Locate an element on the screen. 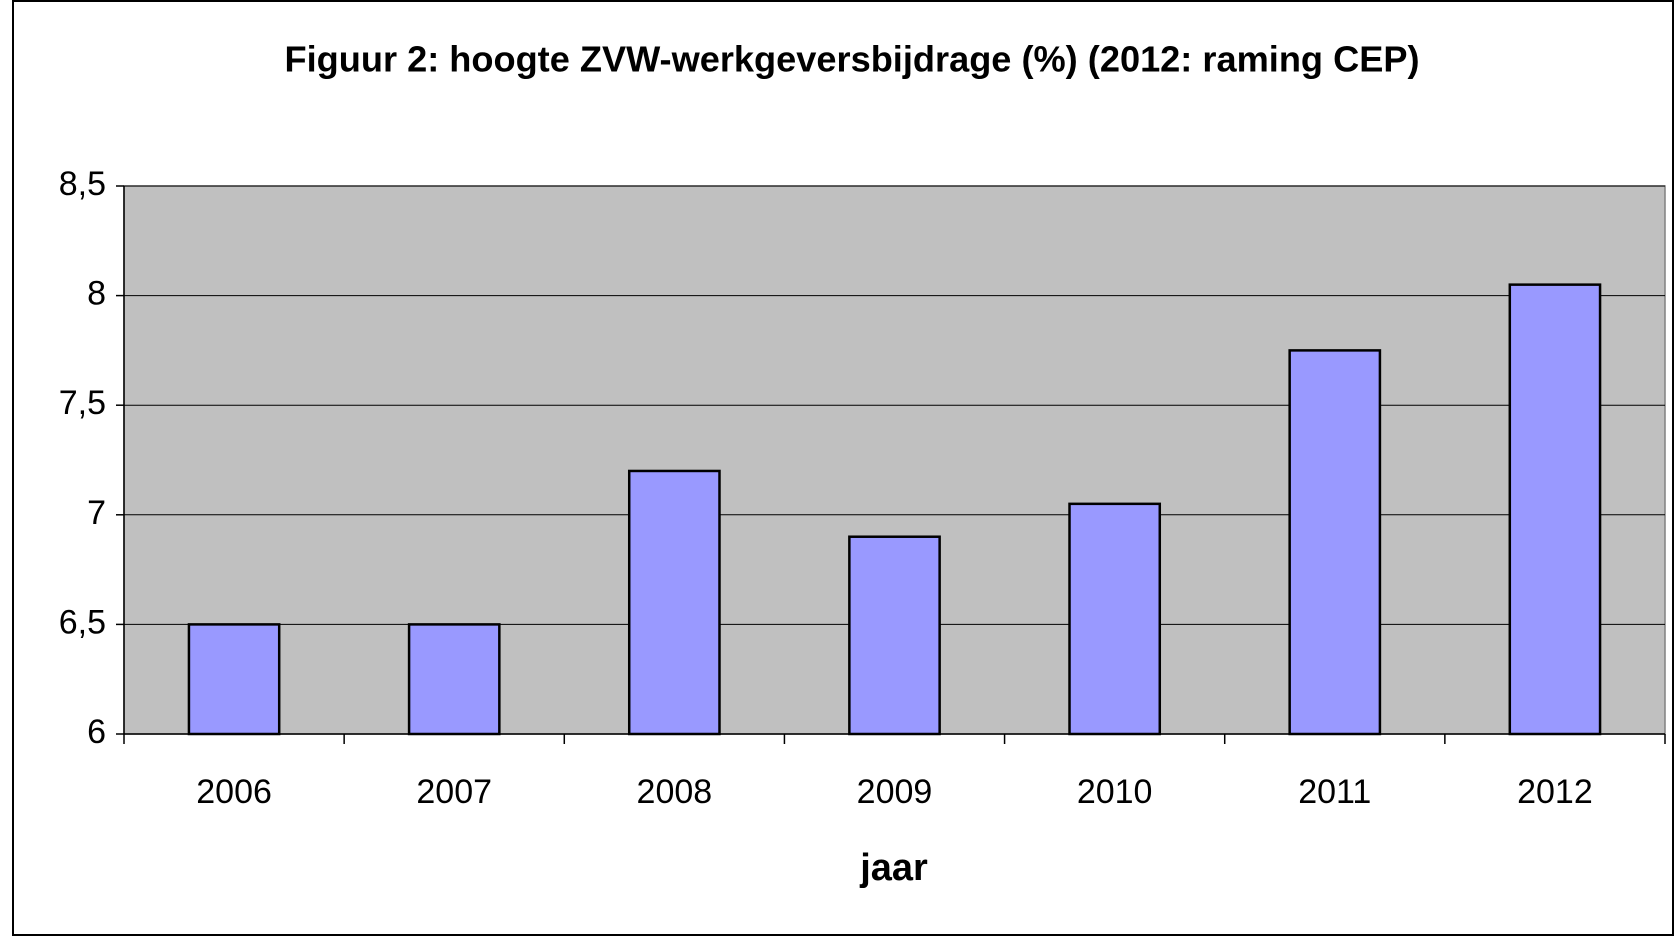 The height and width of the screenshot is (936, 1674). y-tick-label: 7 is located at coordinates (96, 513).